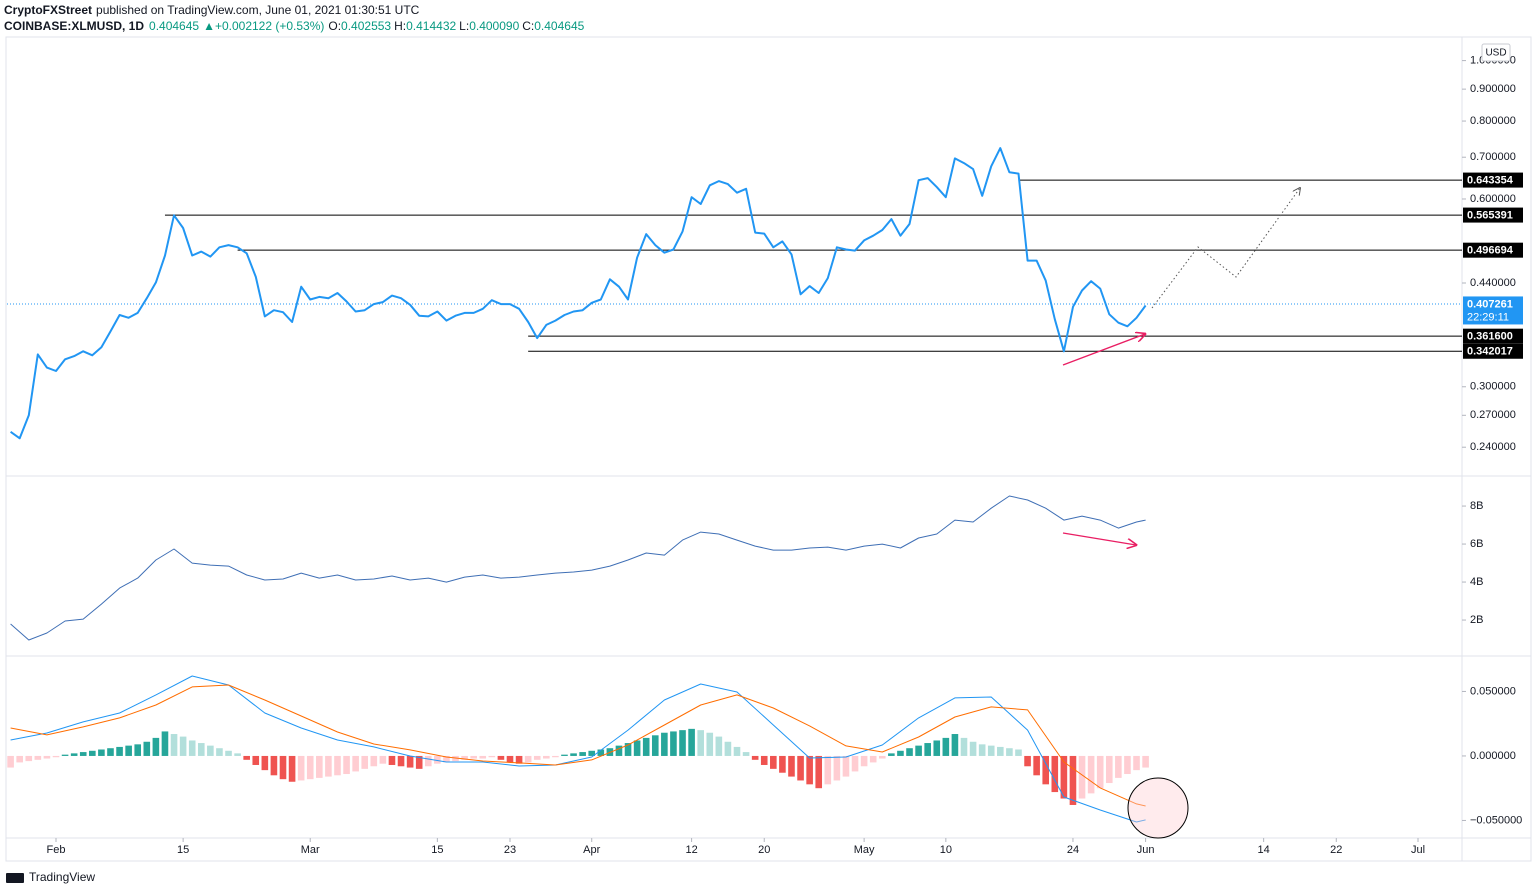 The width and height of the screenshot is (1536, 895). What do you see at coordinates (74, 26) in the screenshot?
I see `symbol: COINBASE:XLMUSD, 1D` at bounding box center [74, 26].